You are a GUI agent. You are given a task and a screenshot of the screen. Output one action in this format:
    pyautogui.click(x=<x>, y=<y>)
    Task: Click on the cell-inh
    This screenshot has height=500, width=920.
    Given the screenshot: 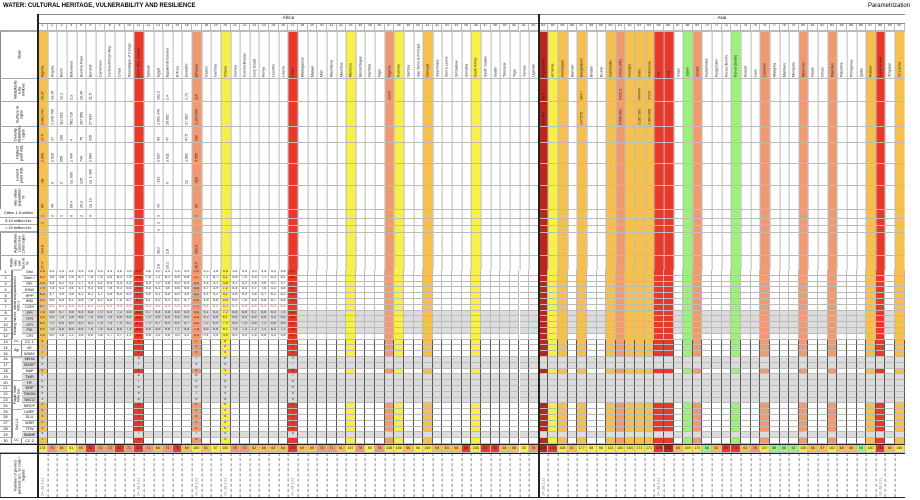 What is the action you would take?
    pyautogui.click(x=842, y=89)
    